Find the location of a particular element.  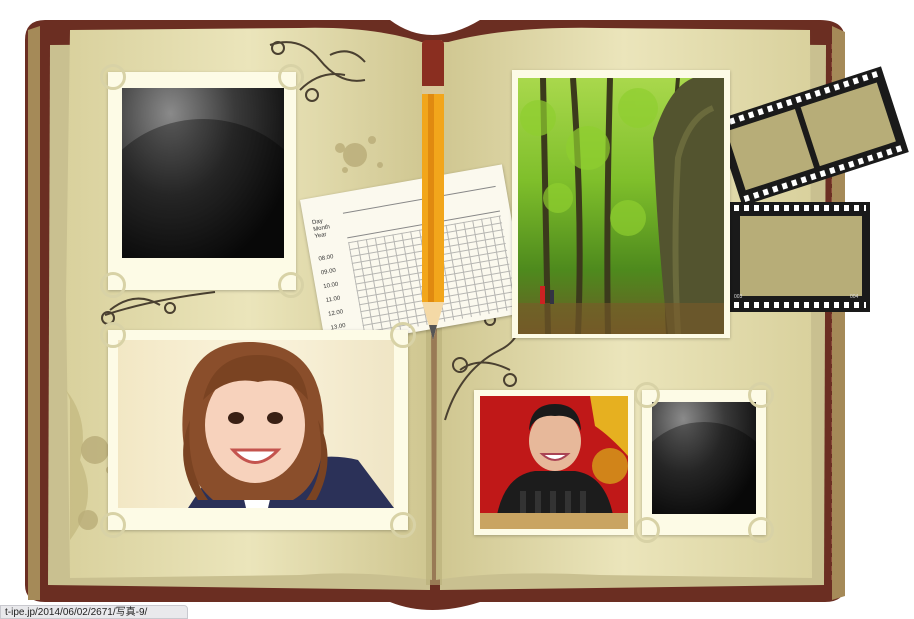

photo-frame-bottom-right is located at coordinates (704, 462).